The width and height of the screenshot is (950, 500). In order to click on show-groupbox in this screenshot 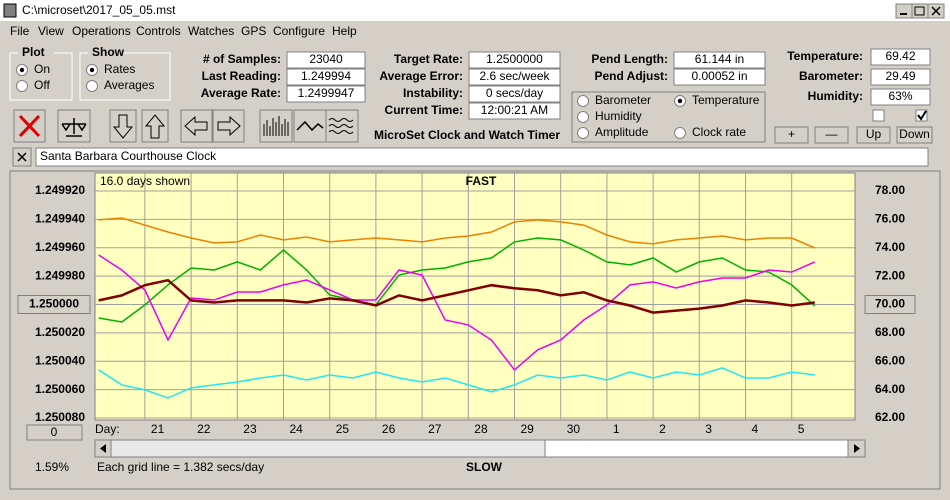, I will do `click(125, 76)`.